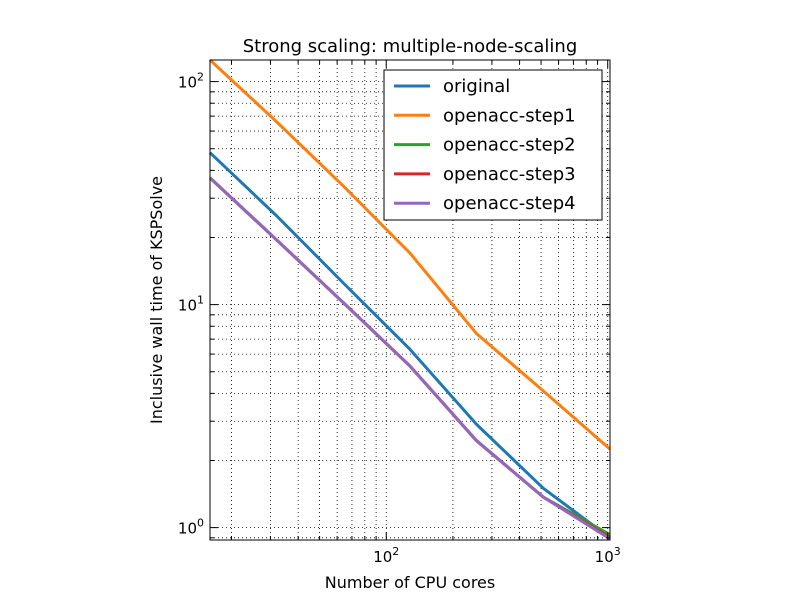  What do you see at coordinates (386, 555) in the screenshot?
I see `x-tick-label: 10²` at bounding box center [386, 555].